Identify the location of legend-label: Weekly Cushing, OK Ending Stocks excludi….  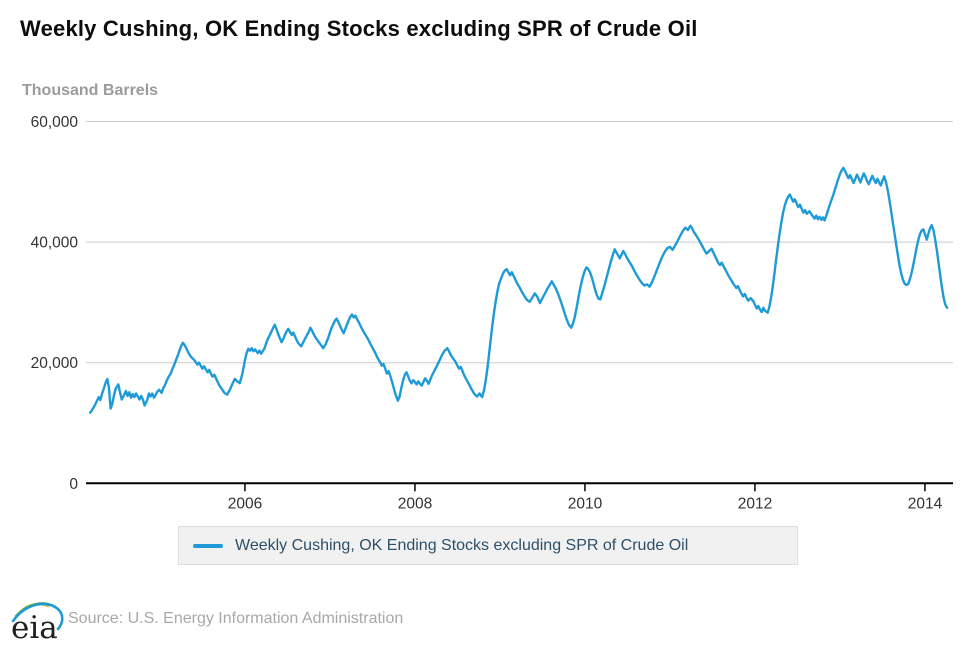
(462, 545).